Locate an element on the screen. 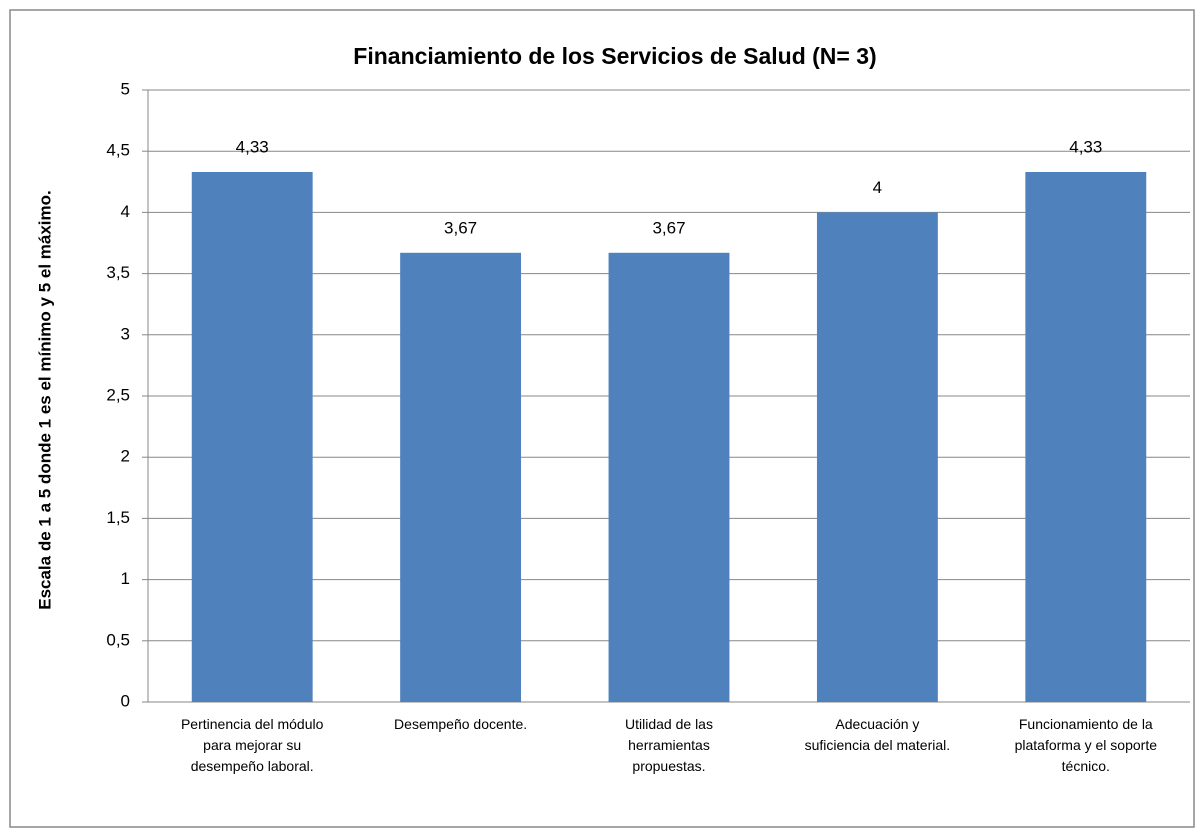  x-tick-label: Desempeño docente. is located at coordinates (461, 724).